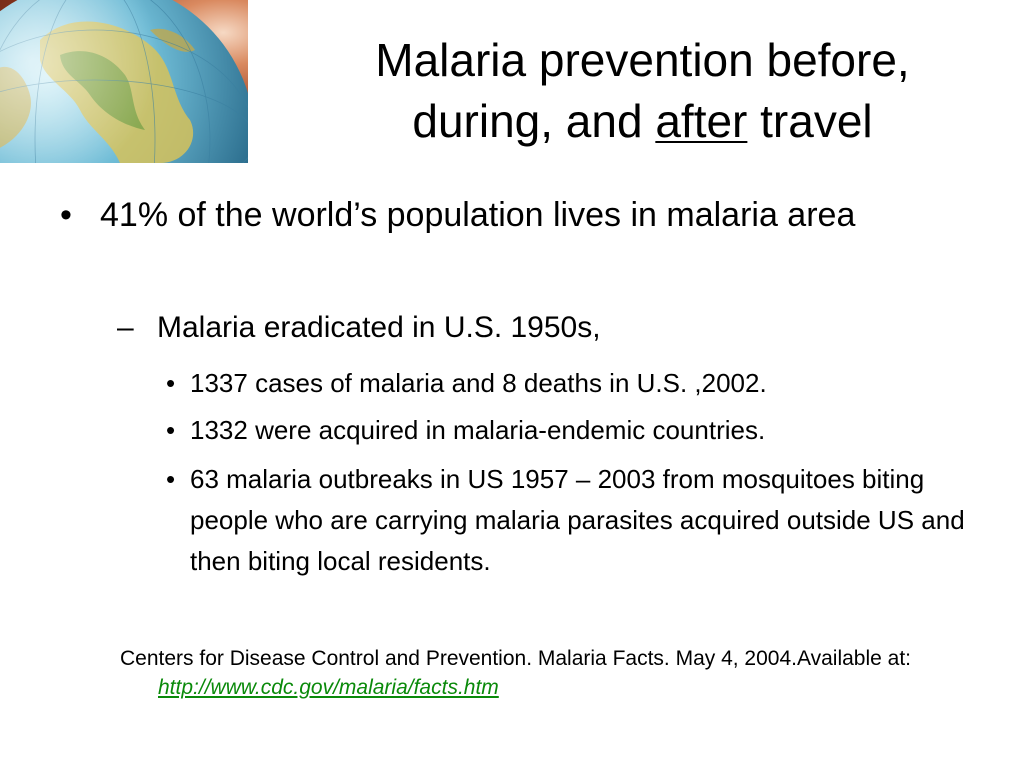  I want to click on title-line-2-start: during, and, so click(534, 121).